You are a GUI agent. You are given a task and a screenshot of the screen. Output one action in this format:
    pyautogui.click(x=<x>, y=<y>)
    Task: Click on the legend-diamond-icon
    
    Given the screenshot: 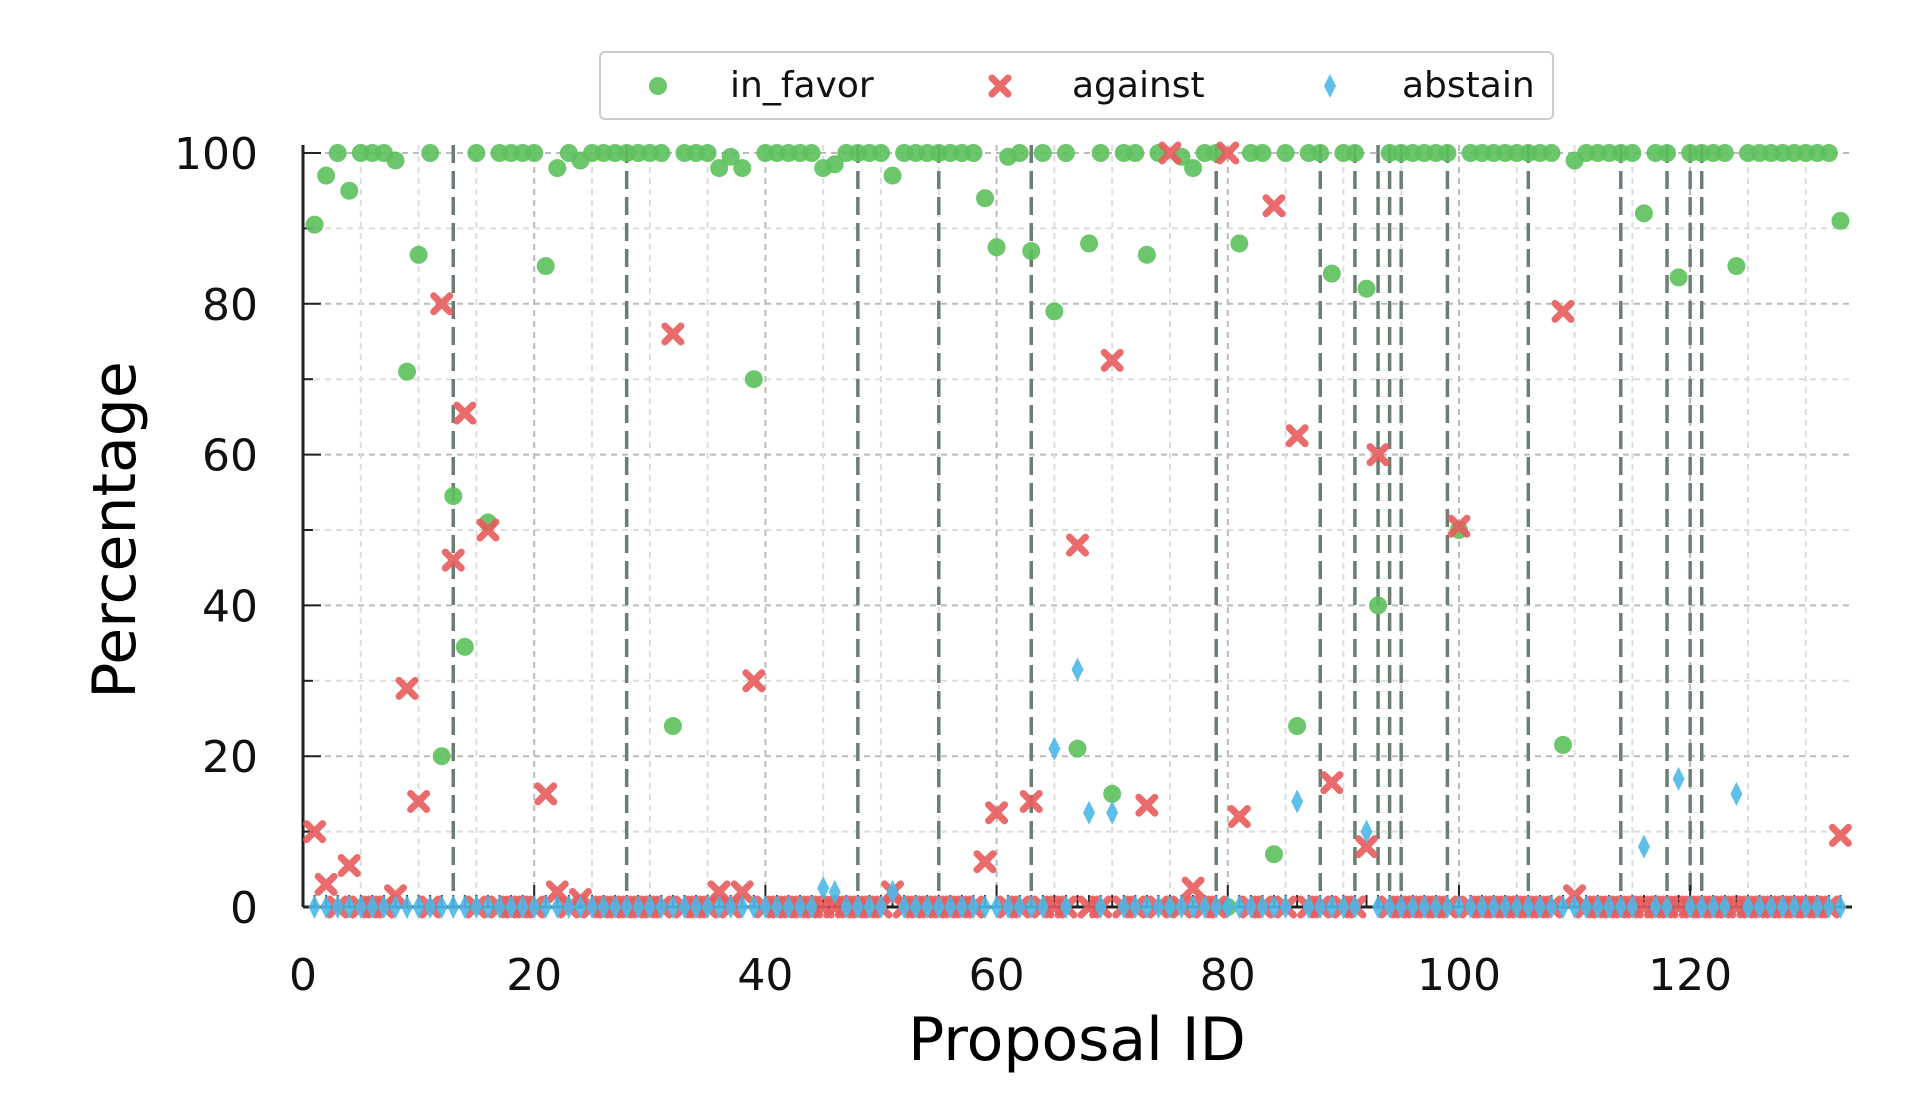 What is the action you would take?
    pyautogui.click(x=1330, y=86)
    